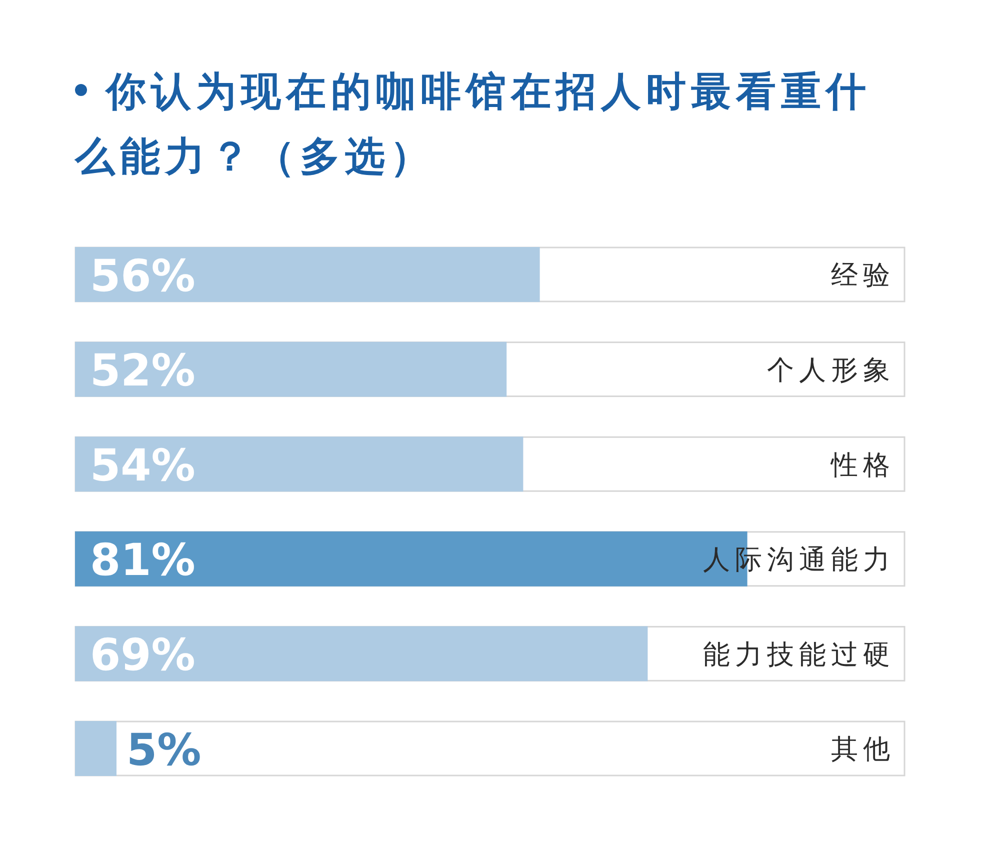 This screenshot has height=849, width=984. I want to click on data-label: 69%, so click(143, 655).